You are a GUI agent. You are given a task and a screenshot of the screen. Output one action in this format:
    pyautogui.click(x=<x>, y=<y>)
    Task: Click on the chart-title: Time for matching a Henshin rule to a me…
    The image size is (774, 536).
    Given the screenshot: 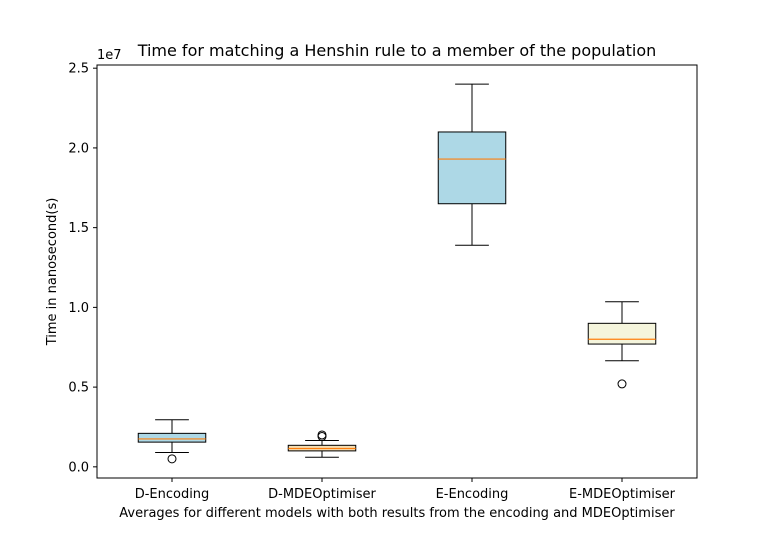 What is the action you would take?
    pyautogui.click(x=397, y=50)
    